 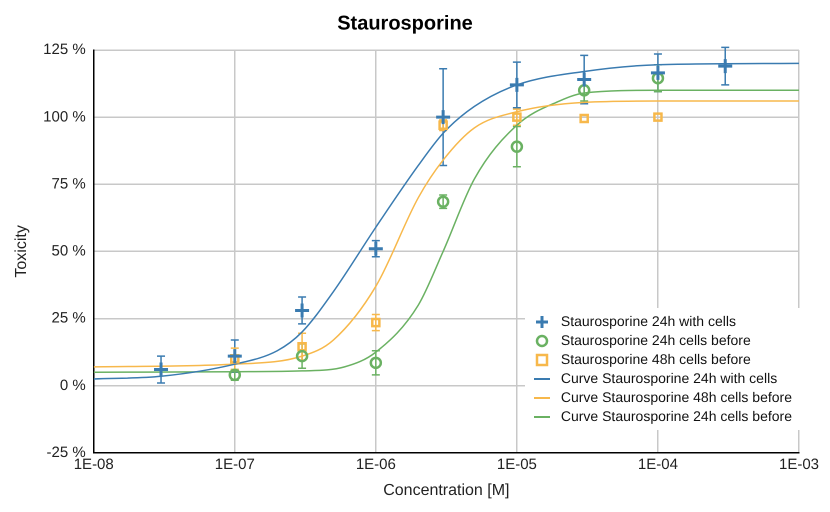 What do you see at coordinates (94, 464) in the screenshot?
I see `x-tick-label: 1E-08` at bounding box center [94, 464].